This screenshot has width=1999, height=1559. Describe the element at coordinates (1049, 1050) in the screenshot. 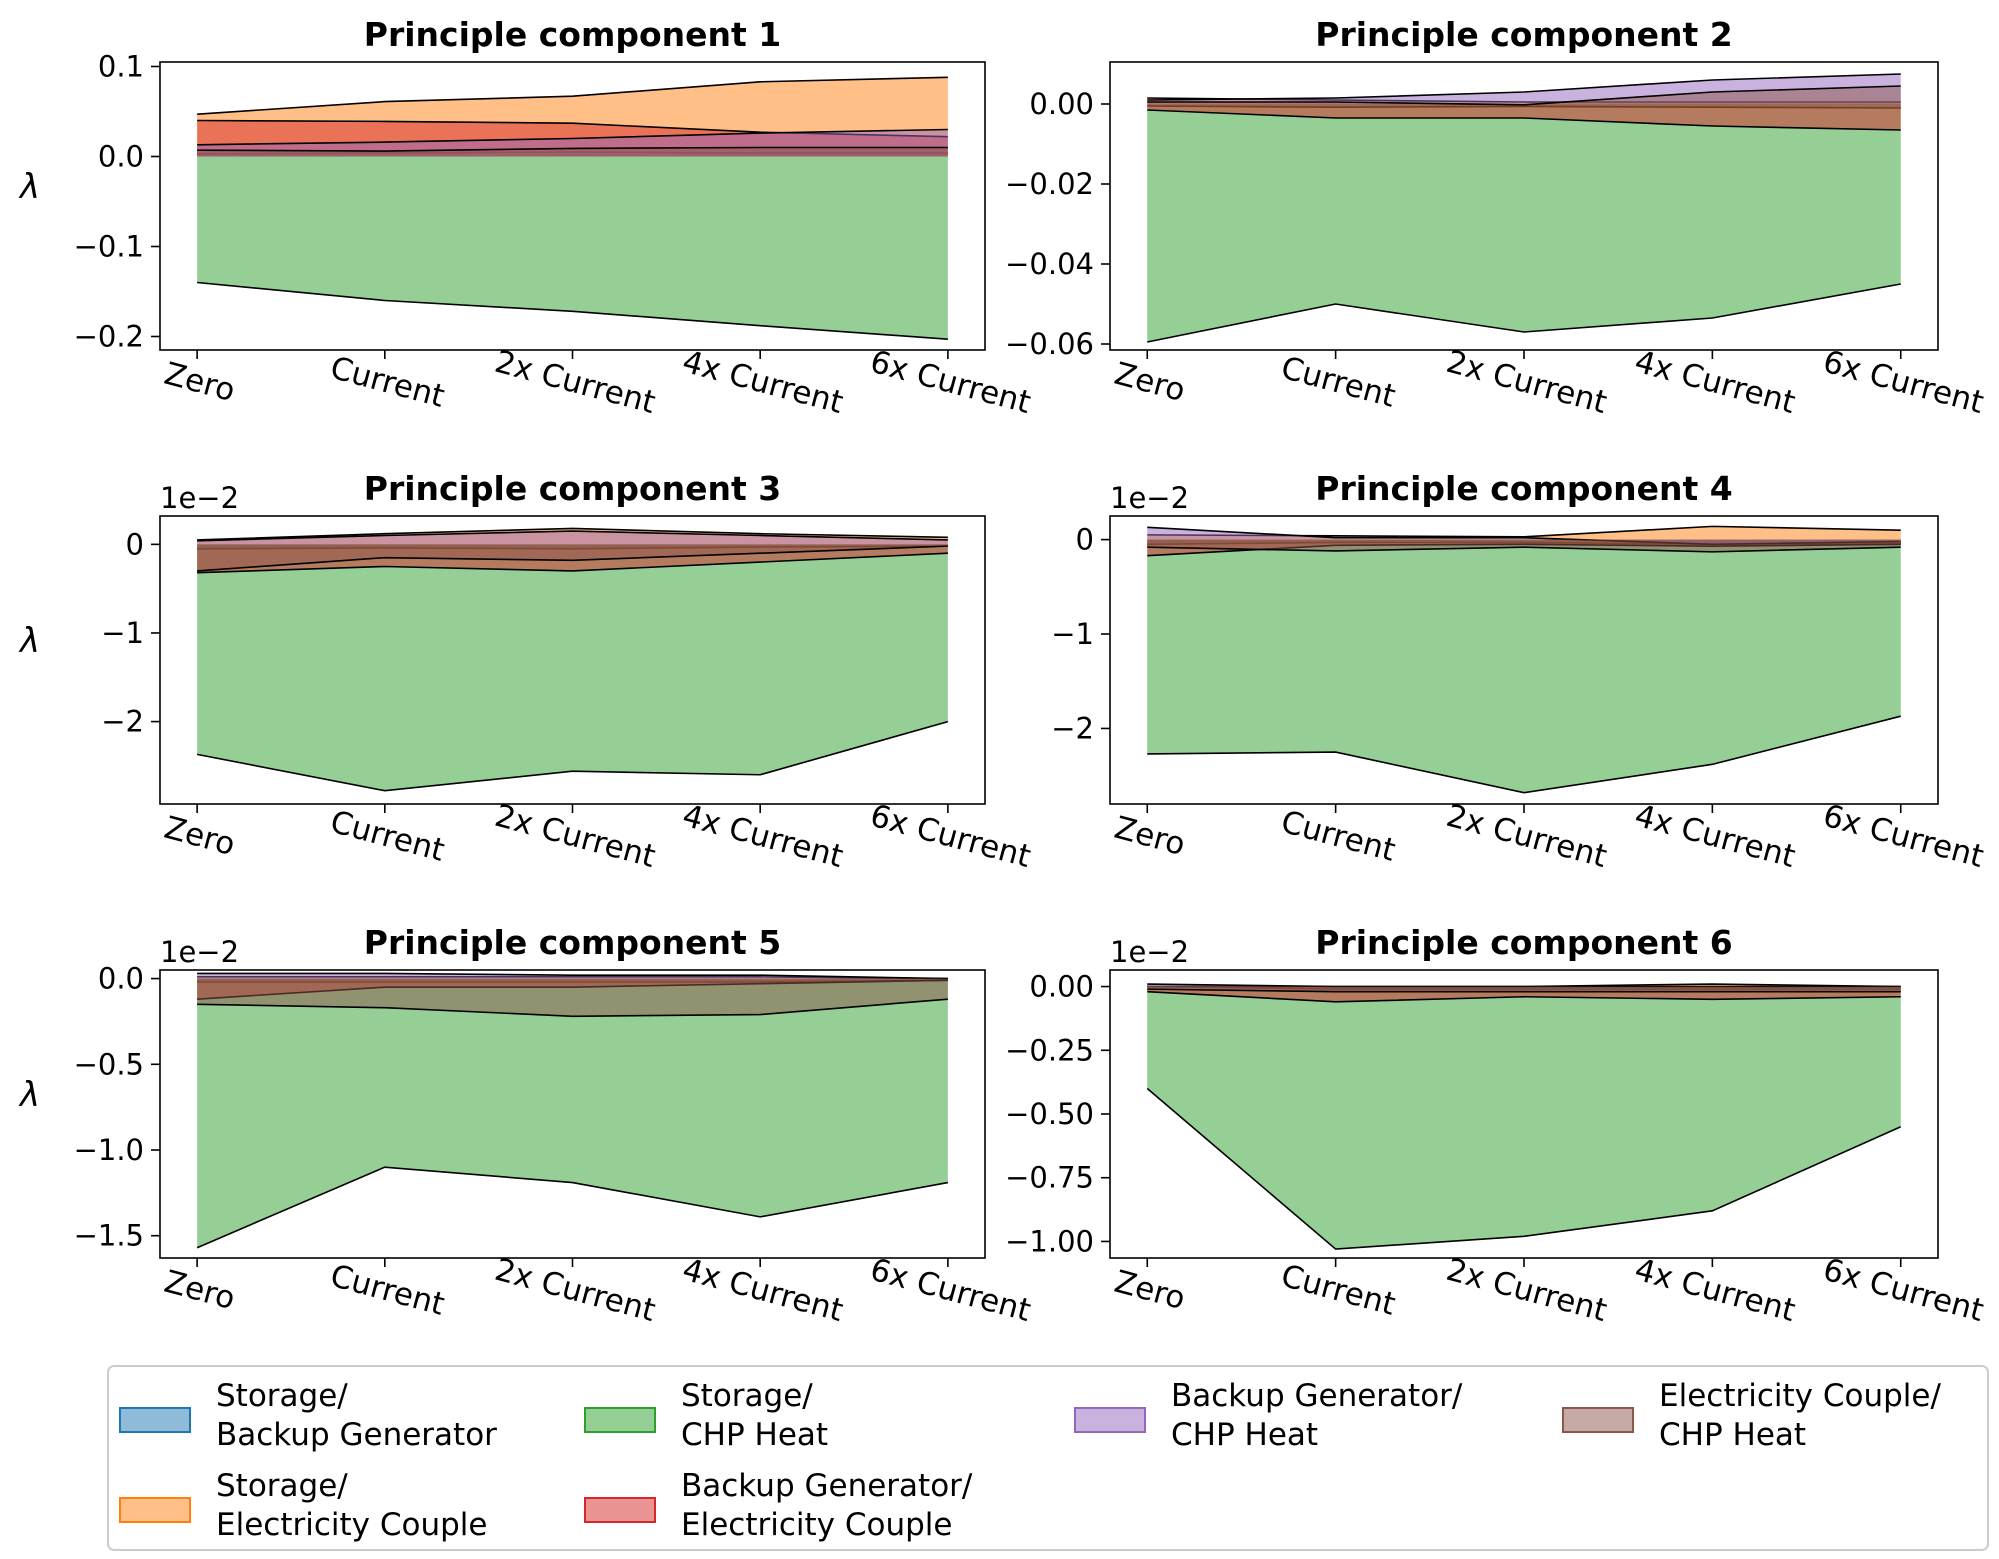

I see `y-tick-label: −0.25` at that location.